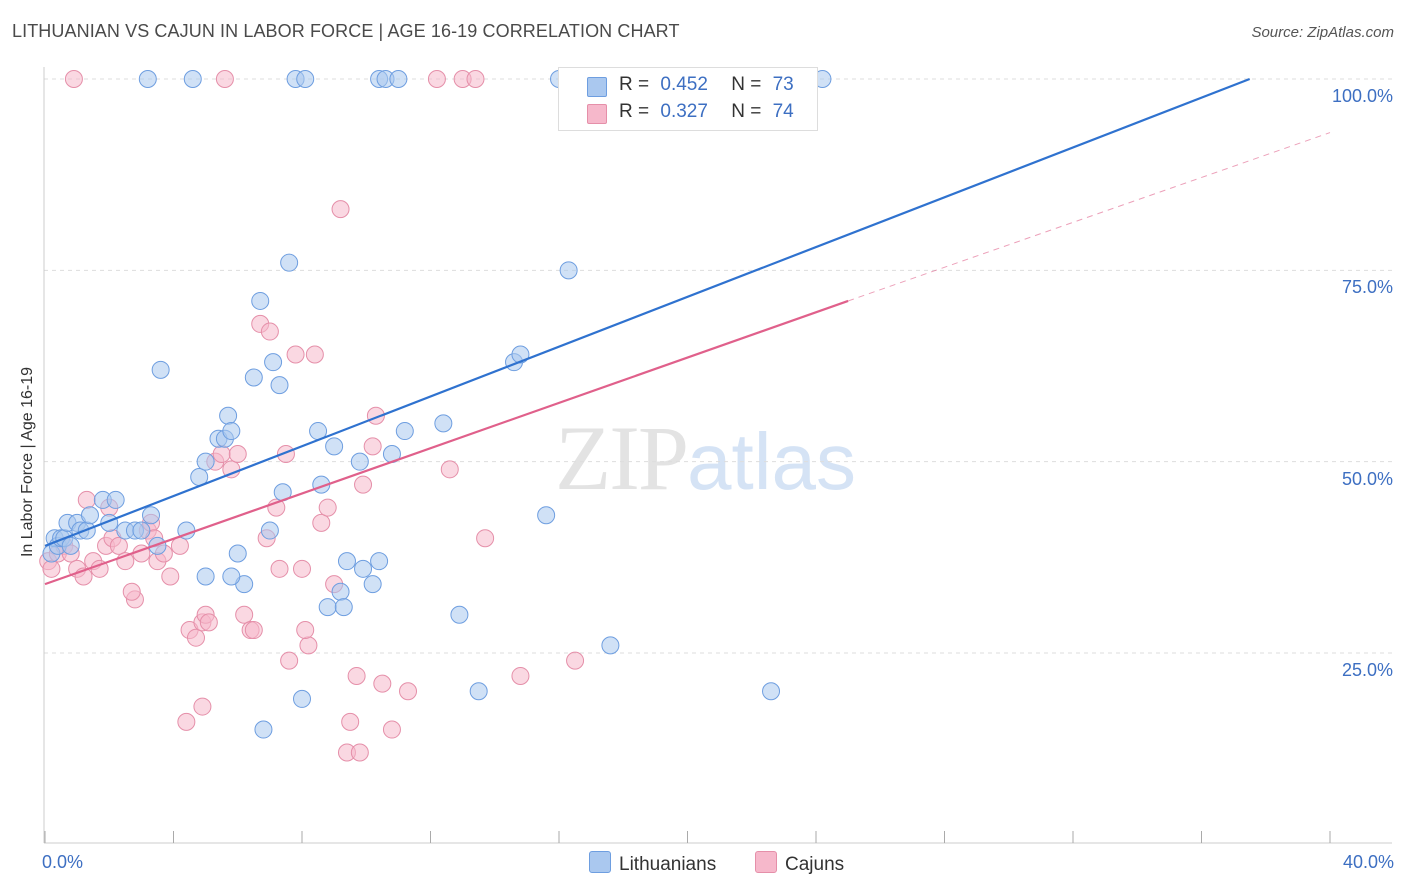 Image resolution: width=1406 pixels, height=892 pixels. I want to click on y-tick-label: 100.0%, so click(1362, 96).